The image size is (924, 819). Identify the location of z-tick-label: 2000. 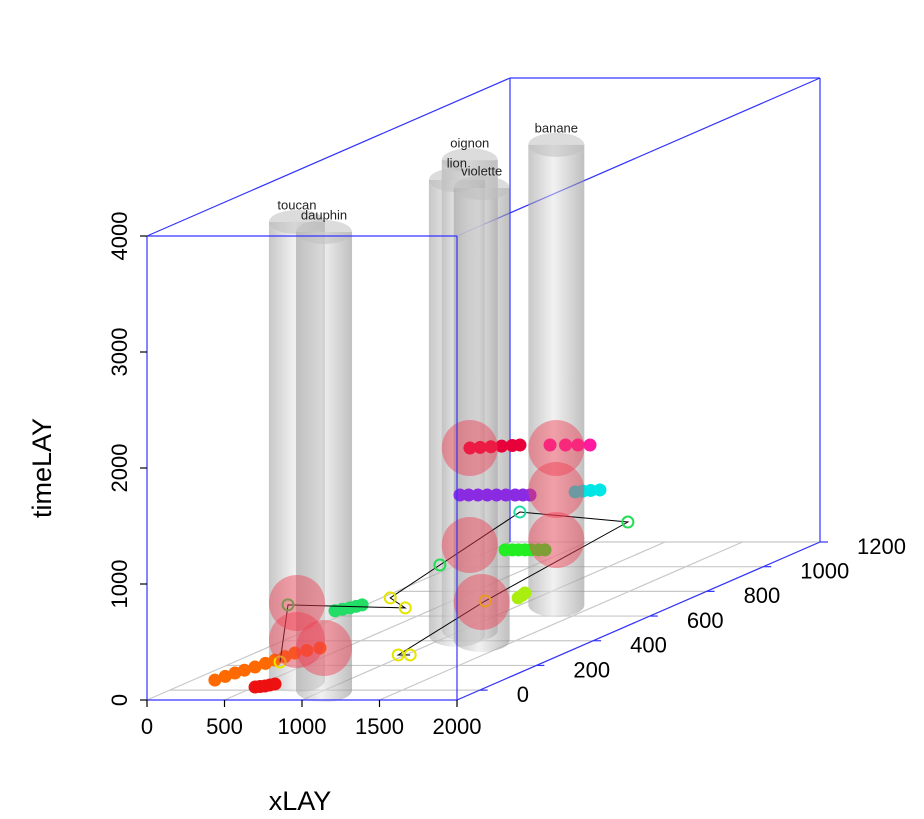
(119, 468).